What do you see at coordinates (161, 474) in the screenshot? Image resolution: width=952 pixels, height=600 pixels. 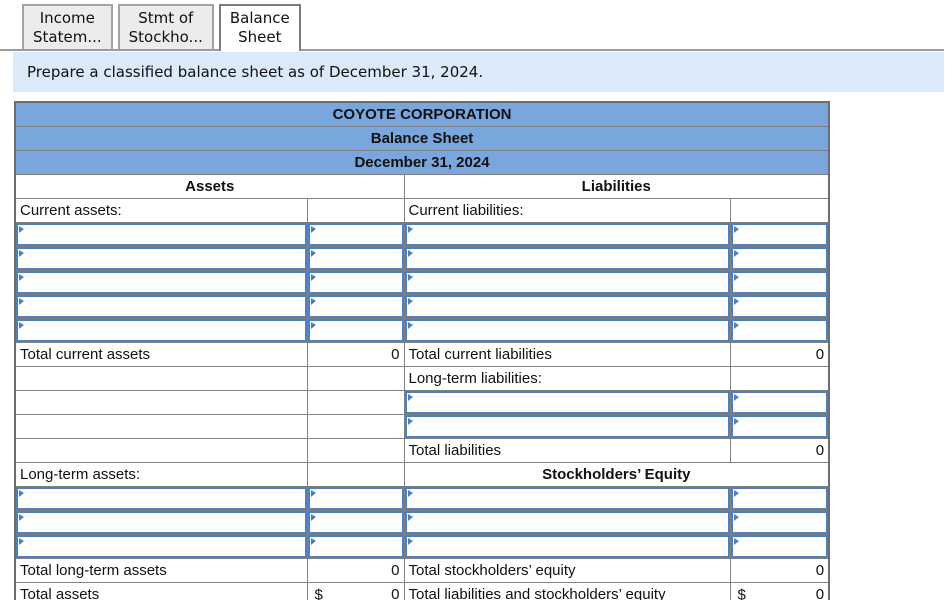 I see `line-label: Long-term assets:` at bounding box center [161, 474].